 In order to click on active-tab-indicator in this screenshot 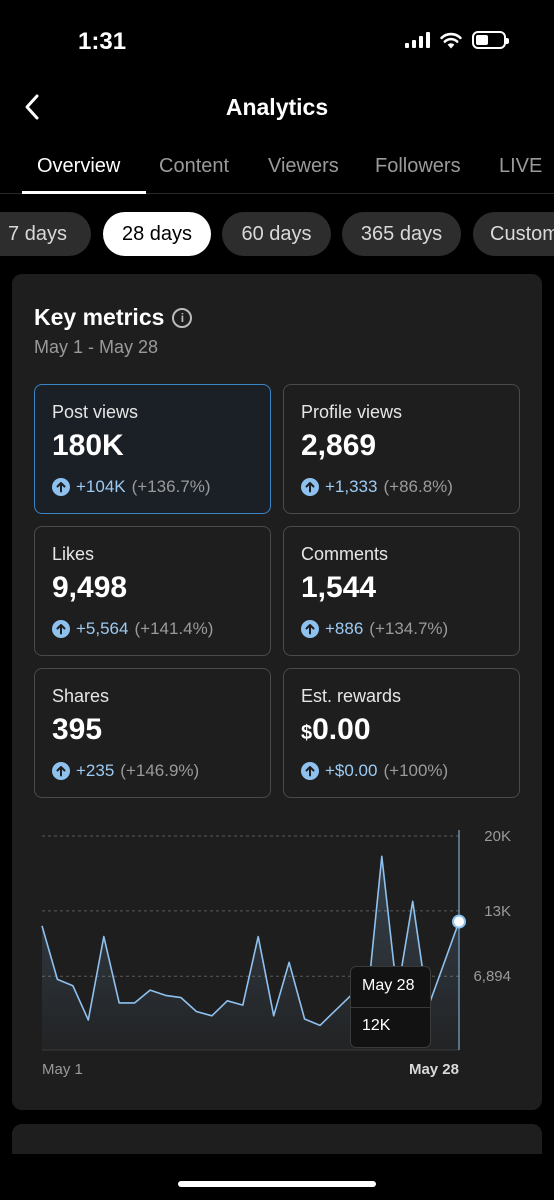, I will do `click(84, 192)`.